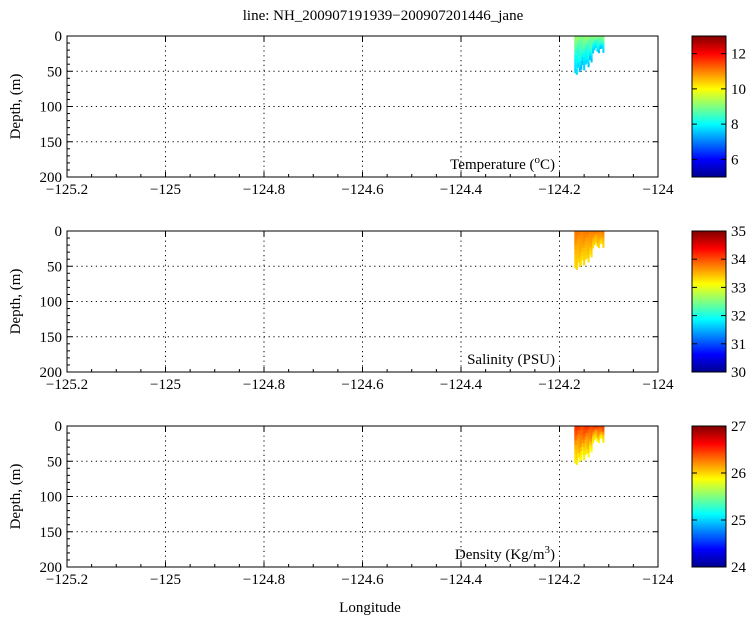 This screenshot has height=618, width=750. What do you see at coordinates (739, 568) in the screenshot?
I see `colorbar-tick-label: 24` at bounding box center [739, 568].